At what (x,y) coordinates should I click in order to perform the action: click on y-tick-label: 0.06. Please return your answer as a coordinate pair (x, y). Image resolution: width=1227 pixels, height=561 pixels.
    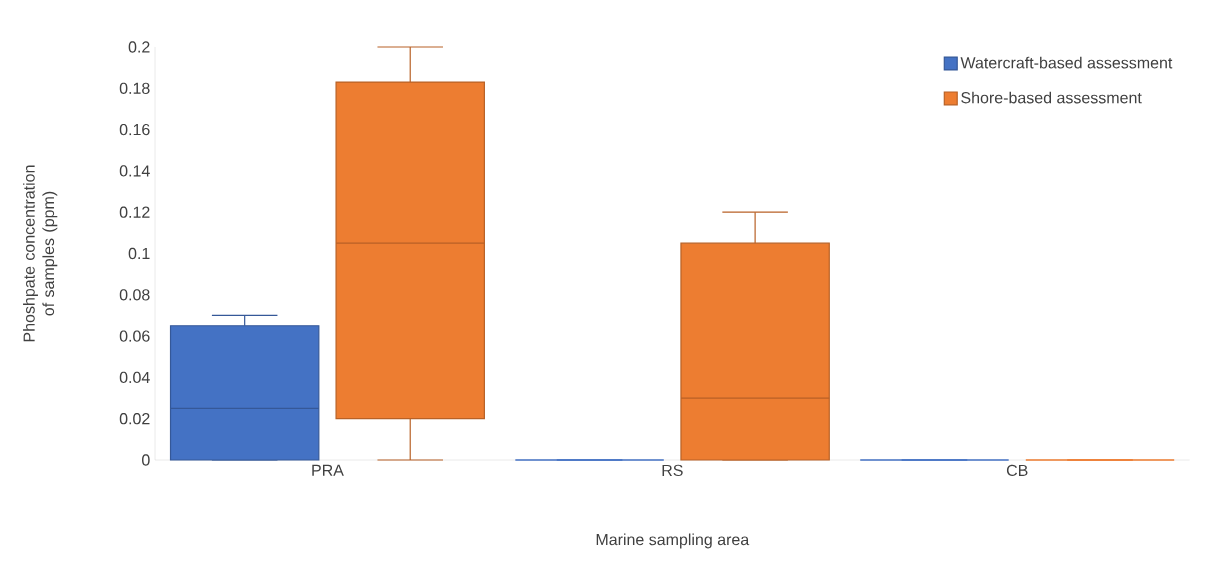
    Looking at the image, I should click on (134, 336).